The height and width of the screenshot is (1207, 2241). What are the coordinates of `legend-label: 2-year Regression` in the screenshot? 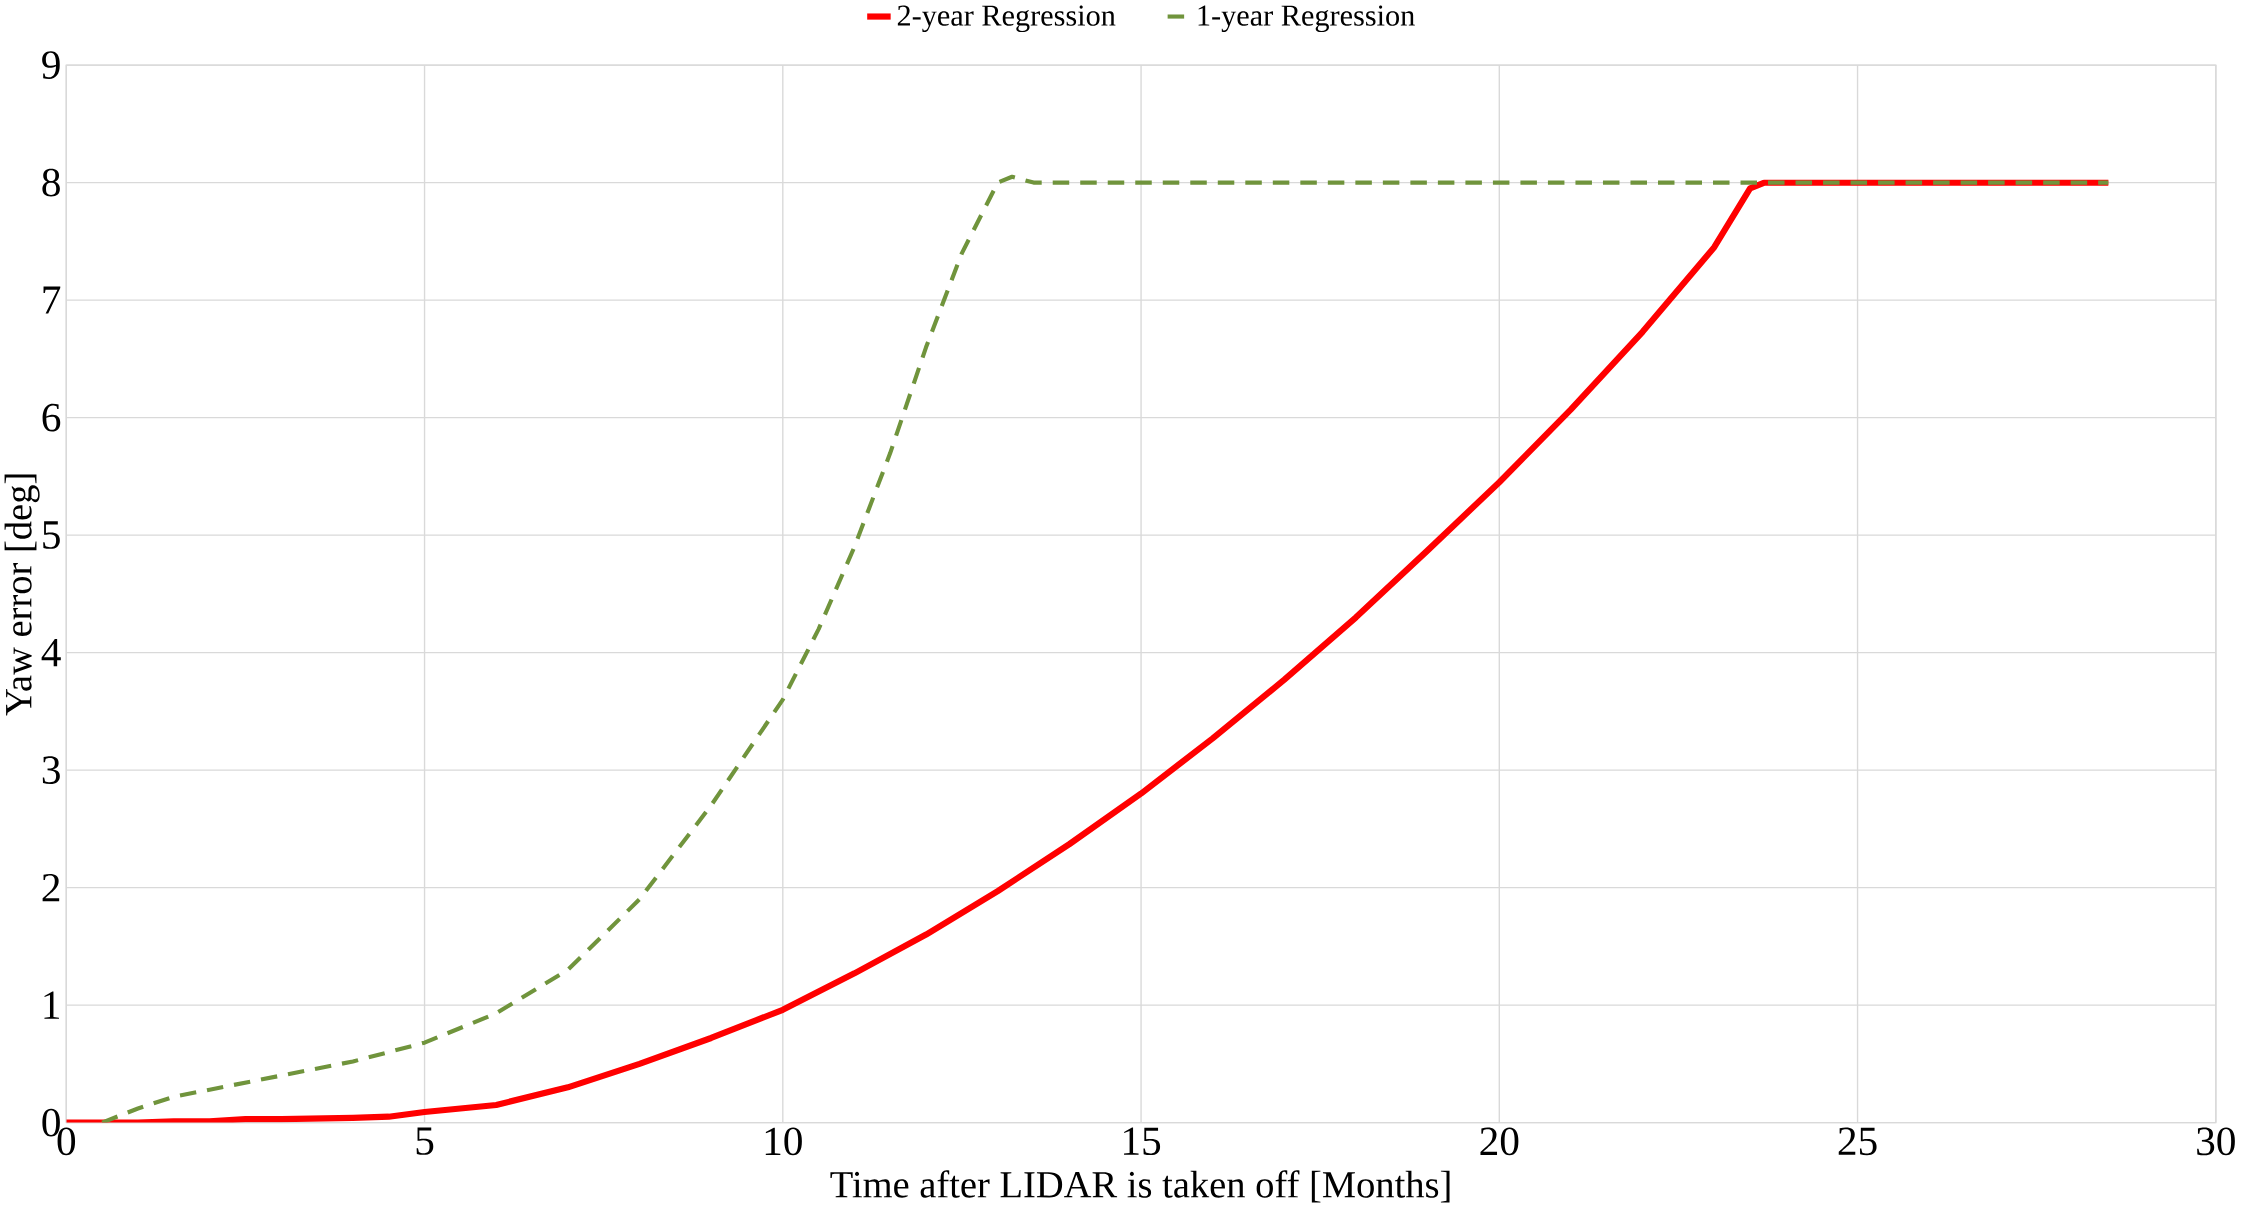 It's located at (1006, 19).